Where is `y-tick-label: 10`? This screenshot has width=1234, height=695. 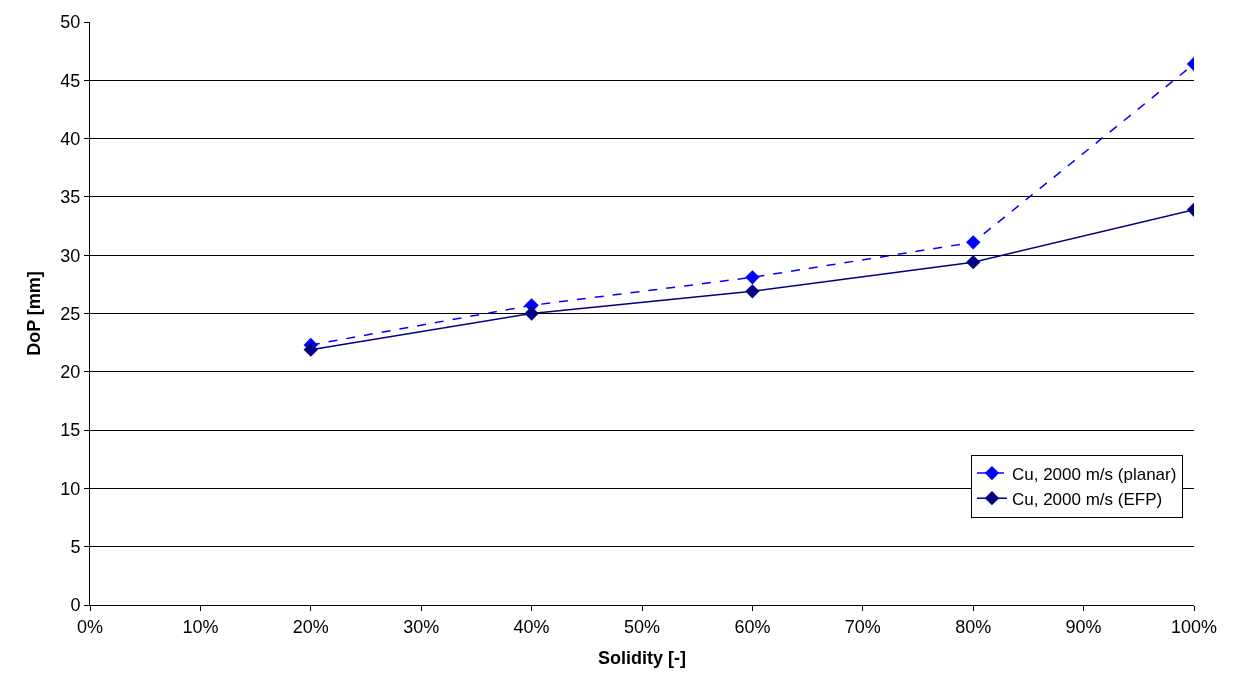 y-tick-label: 10 is located at coordinates (70, 488).